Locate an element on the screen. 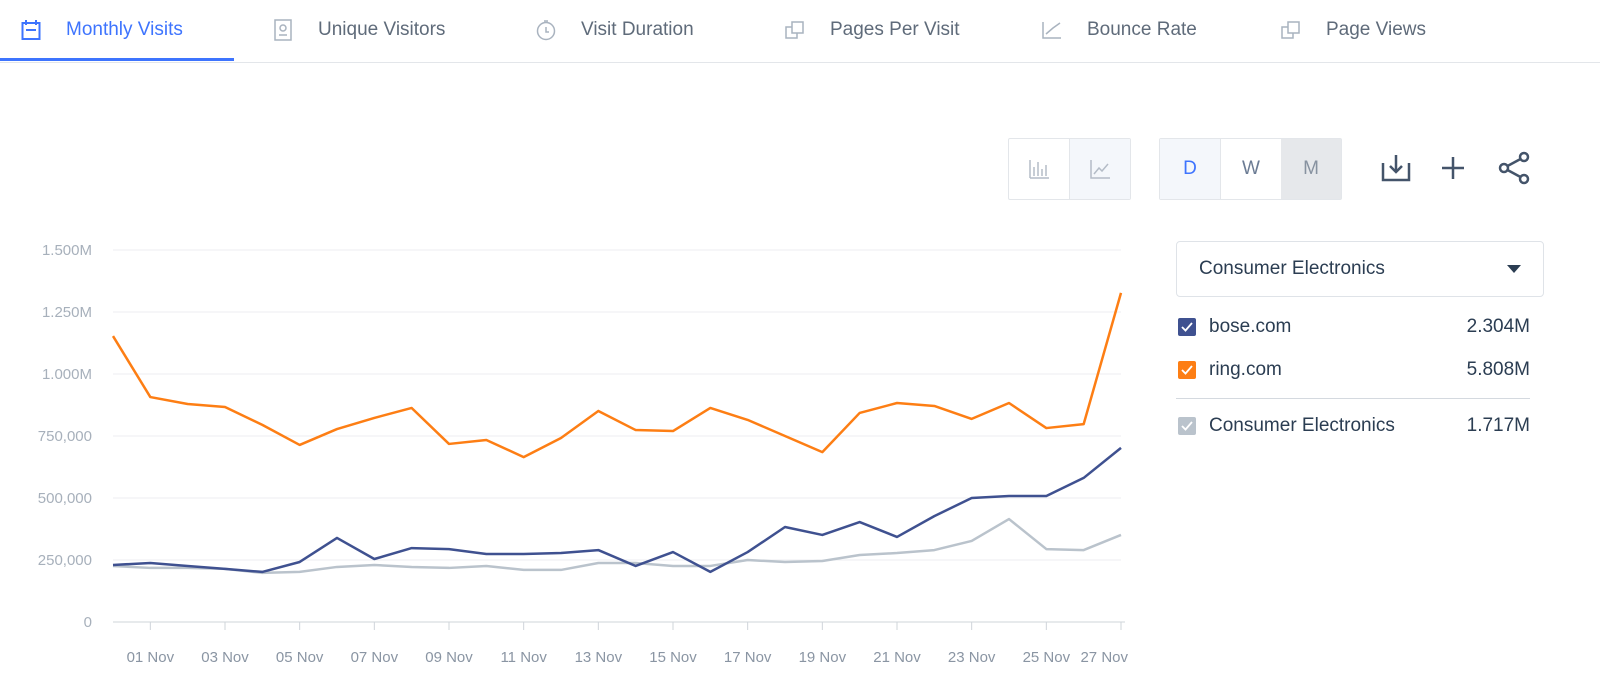 The height and width of the screenshot is (690, 1600). tab-label: Pages Per Visit is located at coordinates (895, 29).